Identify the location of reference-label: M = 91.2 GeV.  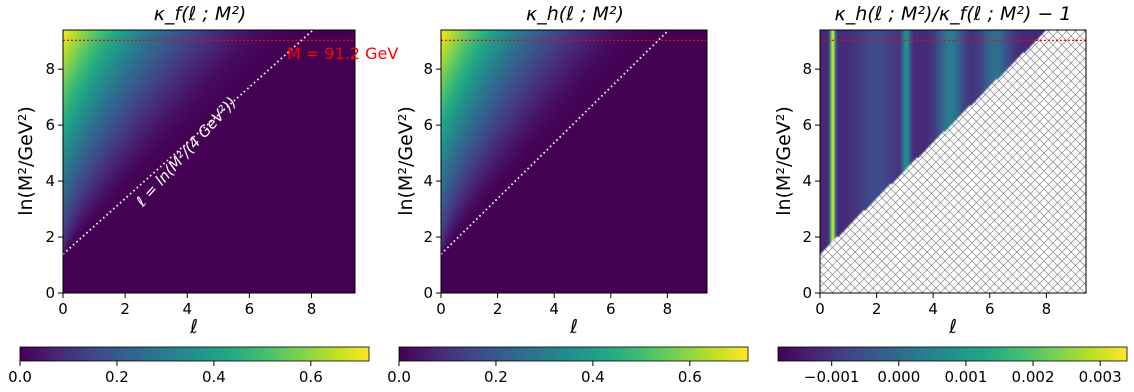
(342, 53).